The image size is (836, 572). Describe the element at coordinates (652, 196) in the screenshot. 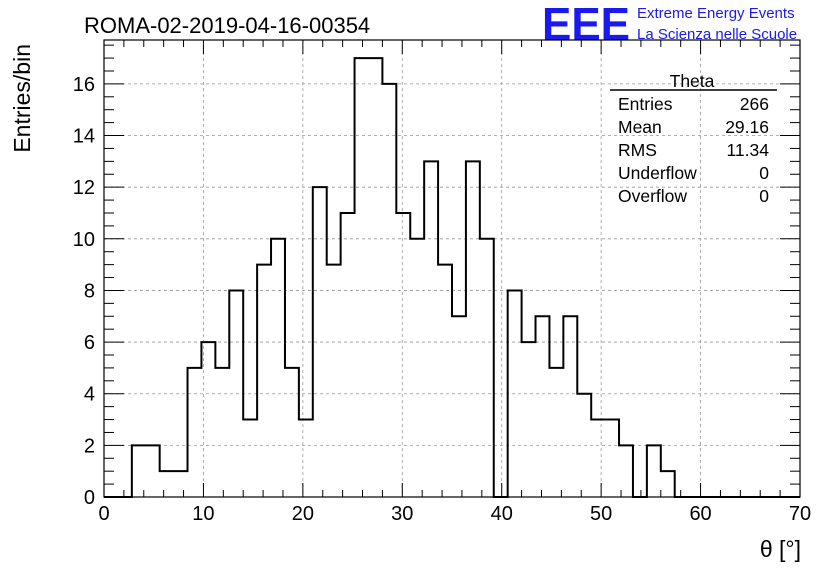

I see `stats-label: Overflow` at that location.